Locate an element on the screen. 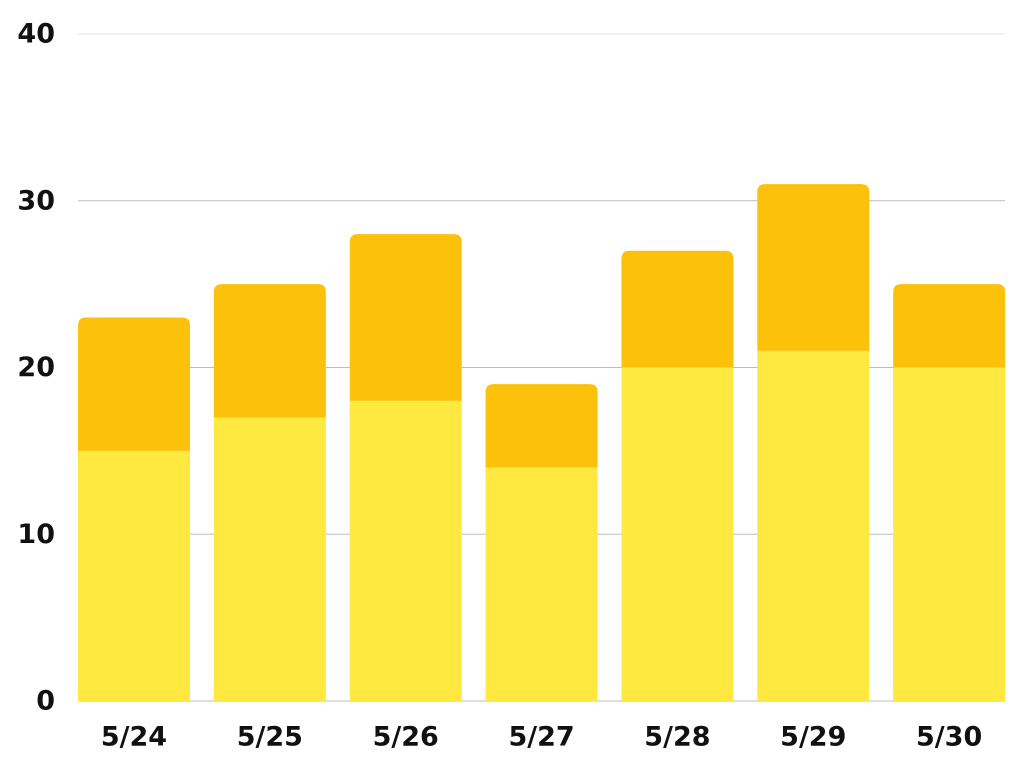 Image resolution: width=1024 pixels, height=768 pixels. y-tick-label: 30 is located at coordinates (36, 200).